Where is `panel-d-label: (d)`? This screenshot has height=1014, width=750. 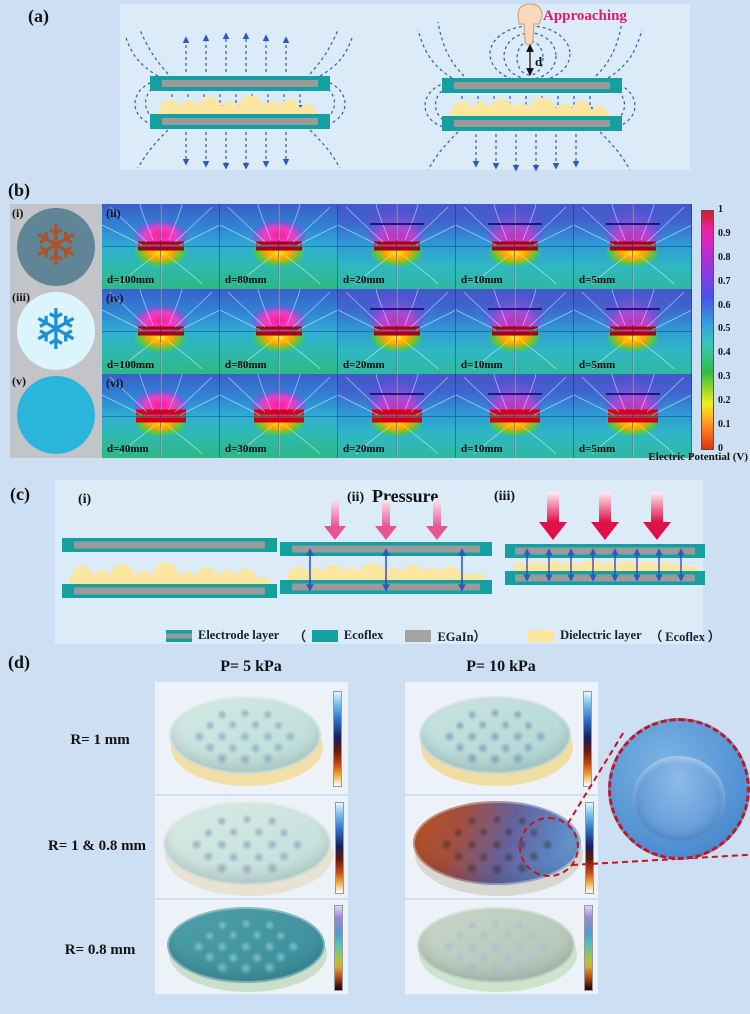
panel-d-label: (d) is located at coordinates (19, 662).